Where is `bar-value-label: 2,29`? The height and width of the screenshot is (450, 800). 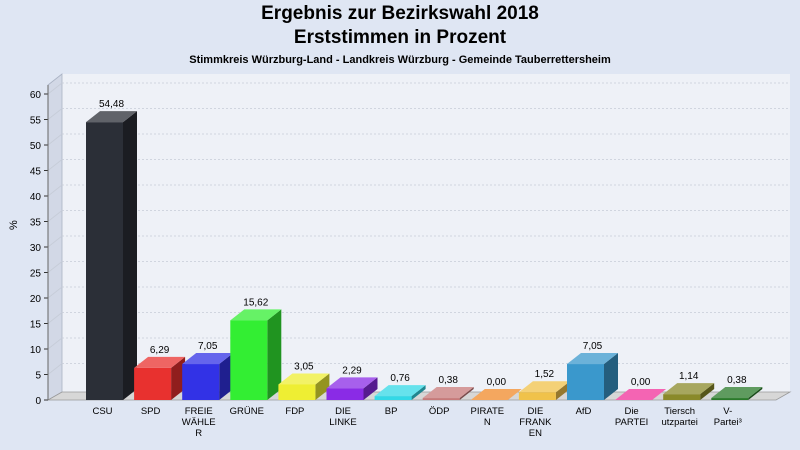
bar-value-label: 2,29 is located at coordinates (352, 370).